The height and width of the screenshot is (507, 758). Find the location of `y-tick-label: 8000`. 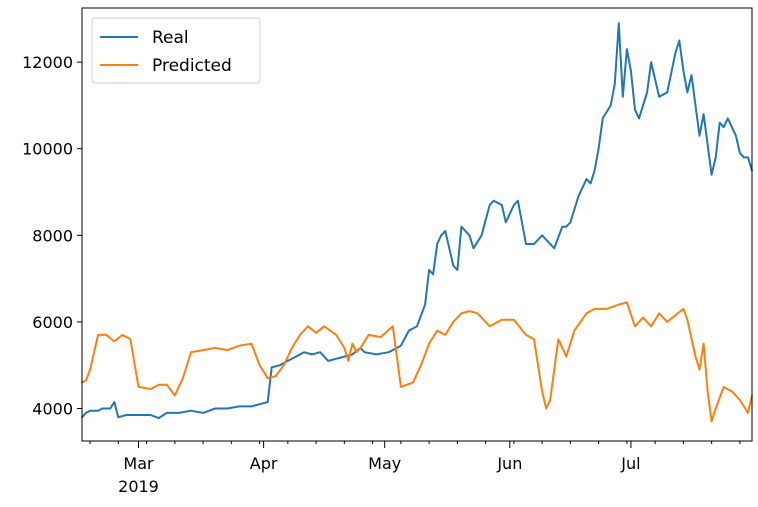

y-tick-label: 8000 is located at coordinates (52, 235).